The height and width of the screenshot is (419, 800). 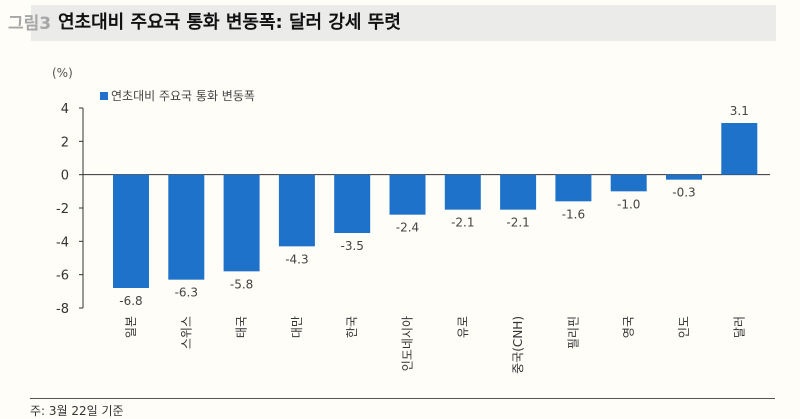 I want to click on data-label: -0.3, so click(x=683, y=193).